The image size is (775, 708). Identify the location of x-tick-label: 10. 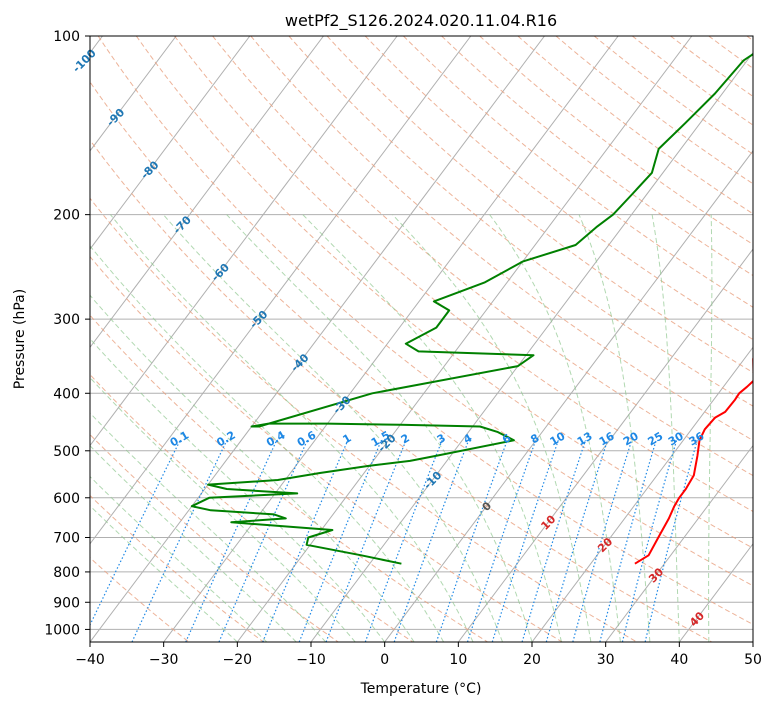
(458, 660).